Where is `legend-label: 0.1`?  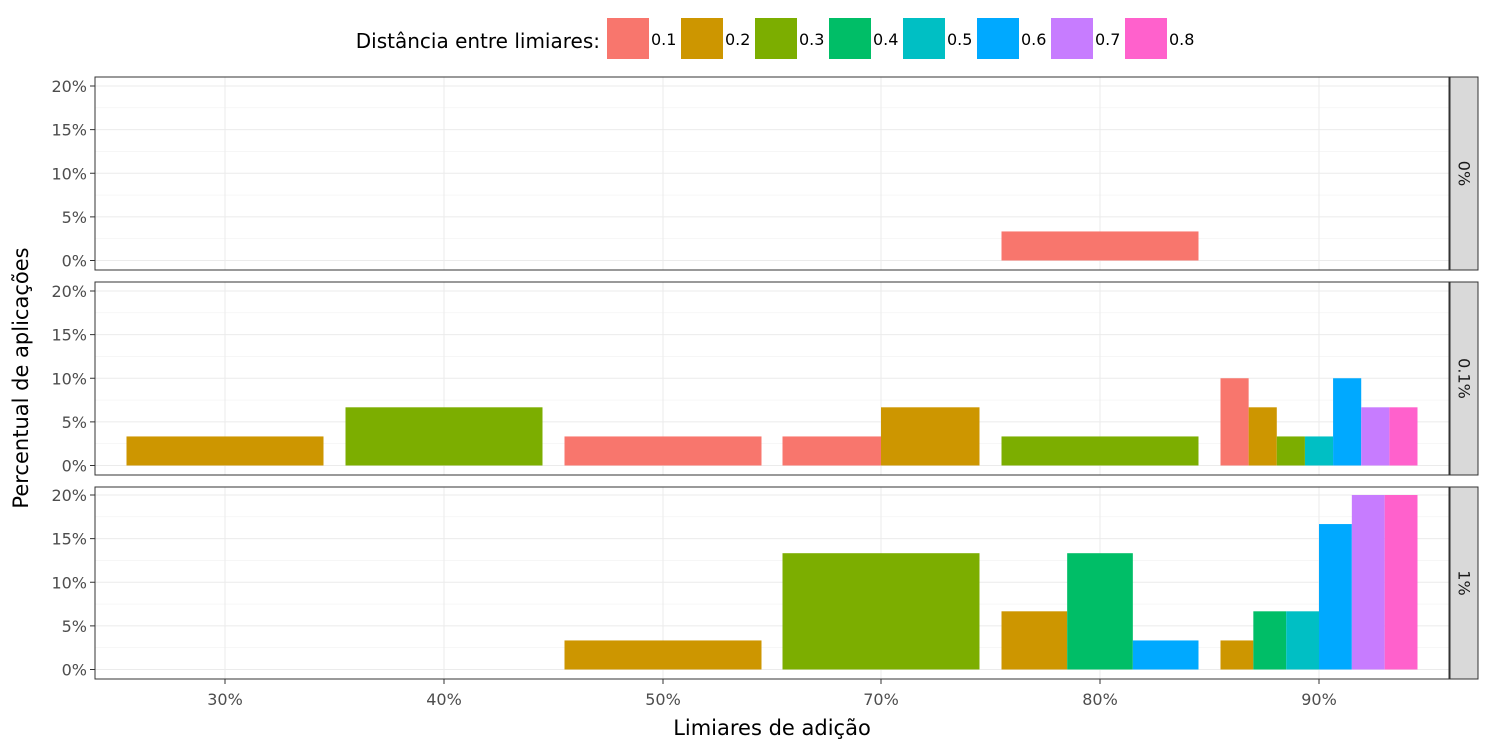
legend-label: 0.1 is located at coordinates (663, 39).